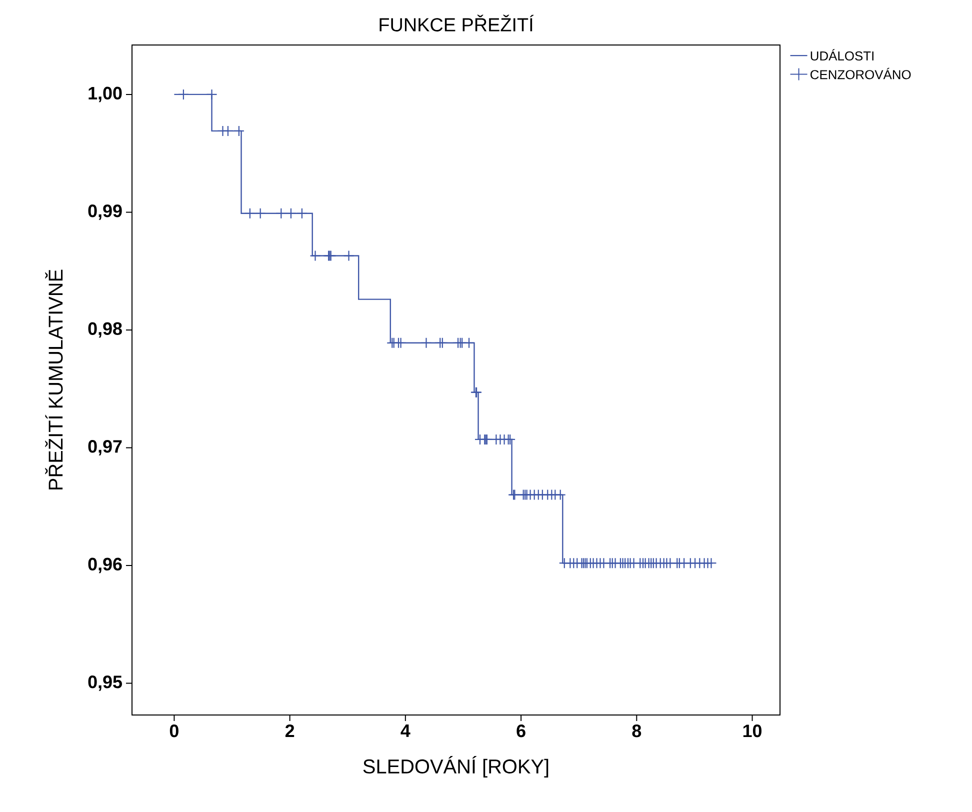  I want to click on y-axis-title: PŘEŽITÍ KUMULATIVNĚ, so click(54, 380).